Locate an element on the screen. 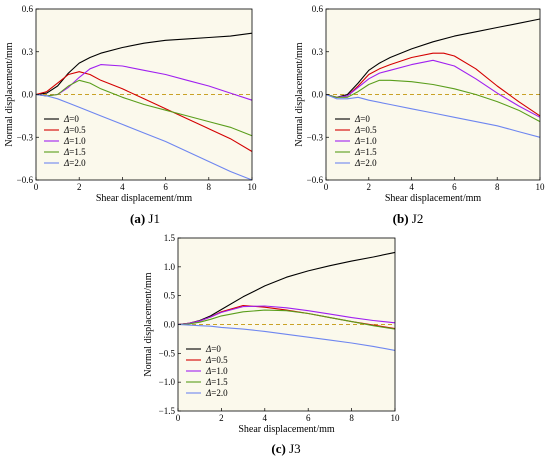  caption: (a) J1 is located at coordinates (145, 218).